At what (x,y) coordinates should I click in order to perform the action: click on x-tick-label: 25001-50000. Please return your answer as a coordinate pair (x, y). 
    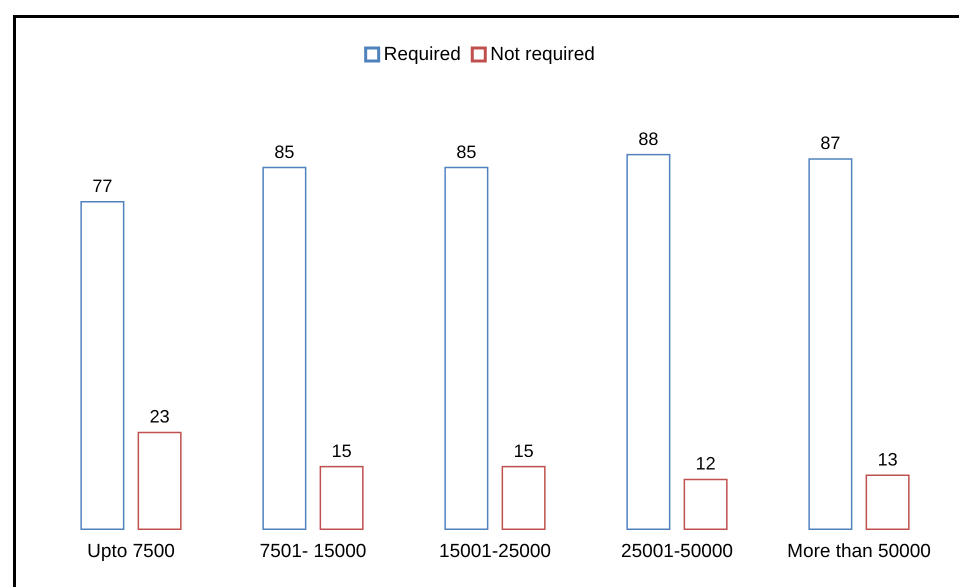
    Looking at the image, I should click on (677, 551).